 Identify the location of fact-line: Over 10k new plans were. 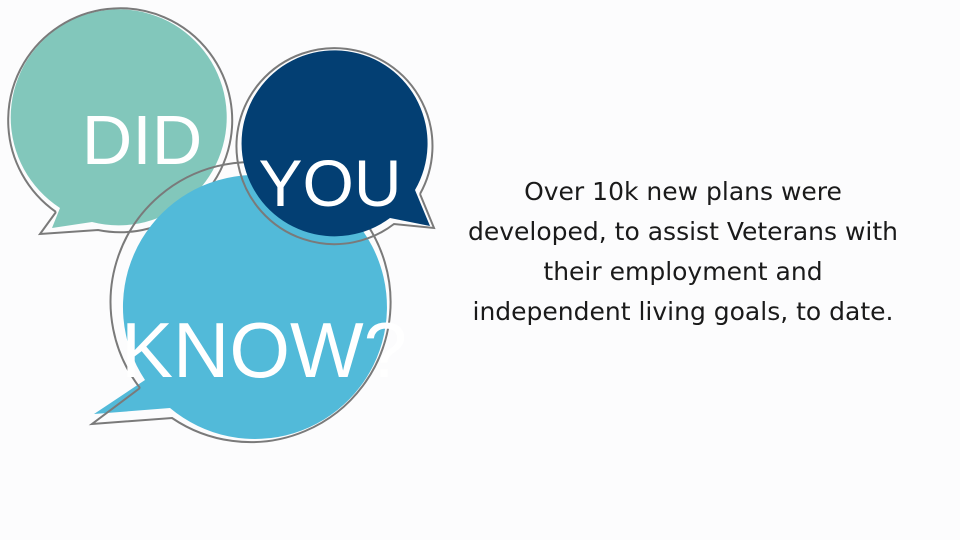
(683, 191).